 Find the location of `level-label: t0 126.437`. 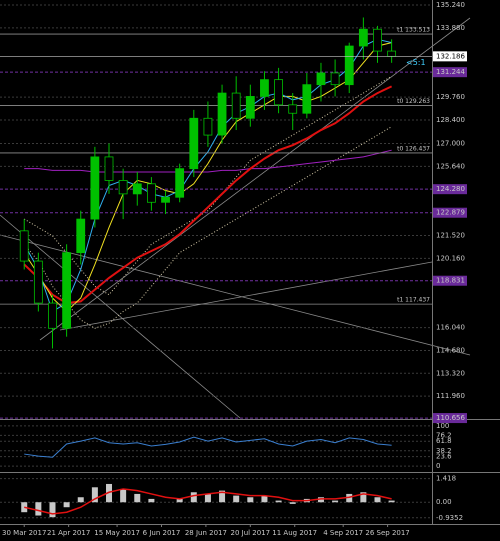

level-label: t0 126.437 is located at coordinates (413, 148).